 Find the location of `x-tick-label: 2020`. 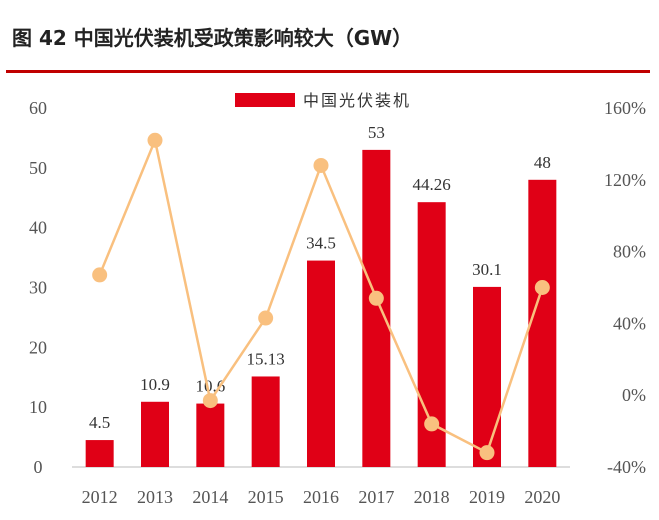

x-tick-label: 2020 is located at coordinates (542, 497).